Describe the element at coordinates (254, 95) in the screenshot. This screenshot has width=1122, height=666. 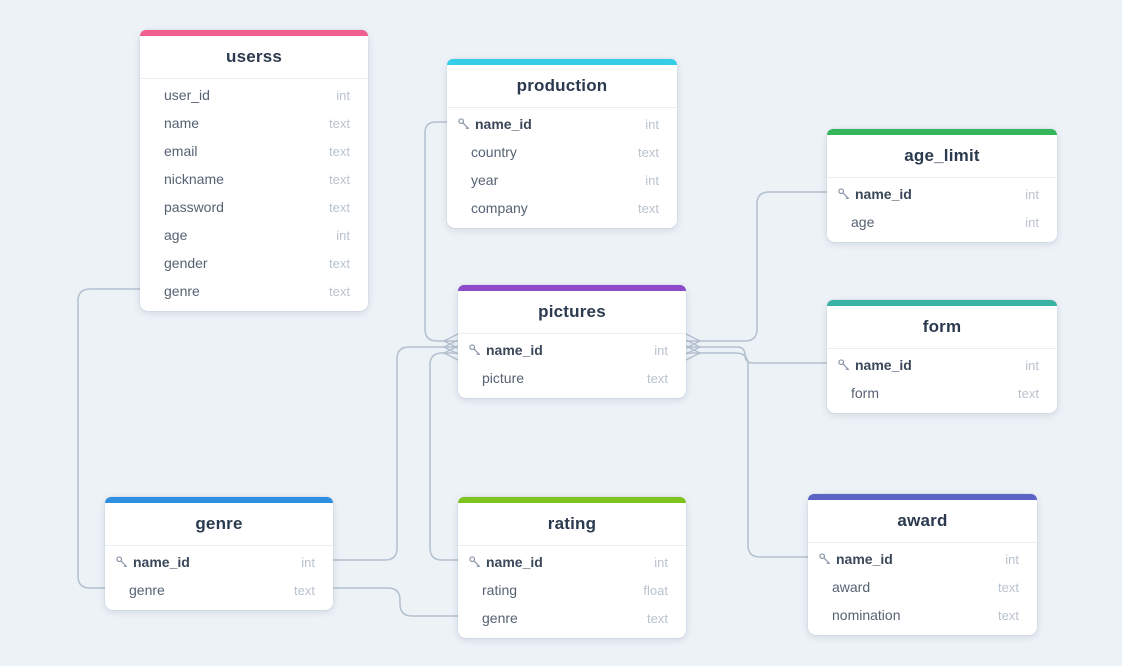
I see `field-row-userss-user_id: user_id int` at that location.